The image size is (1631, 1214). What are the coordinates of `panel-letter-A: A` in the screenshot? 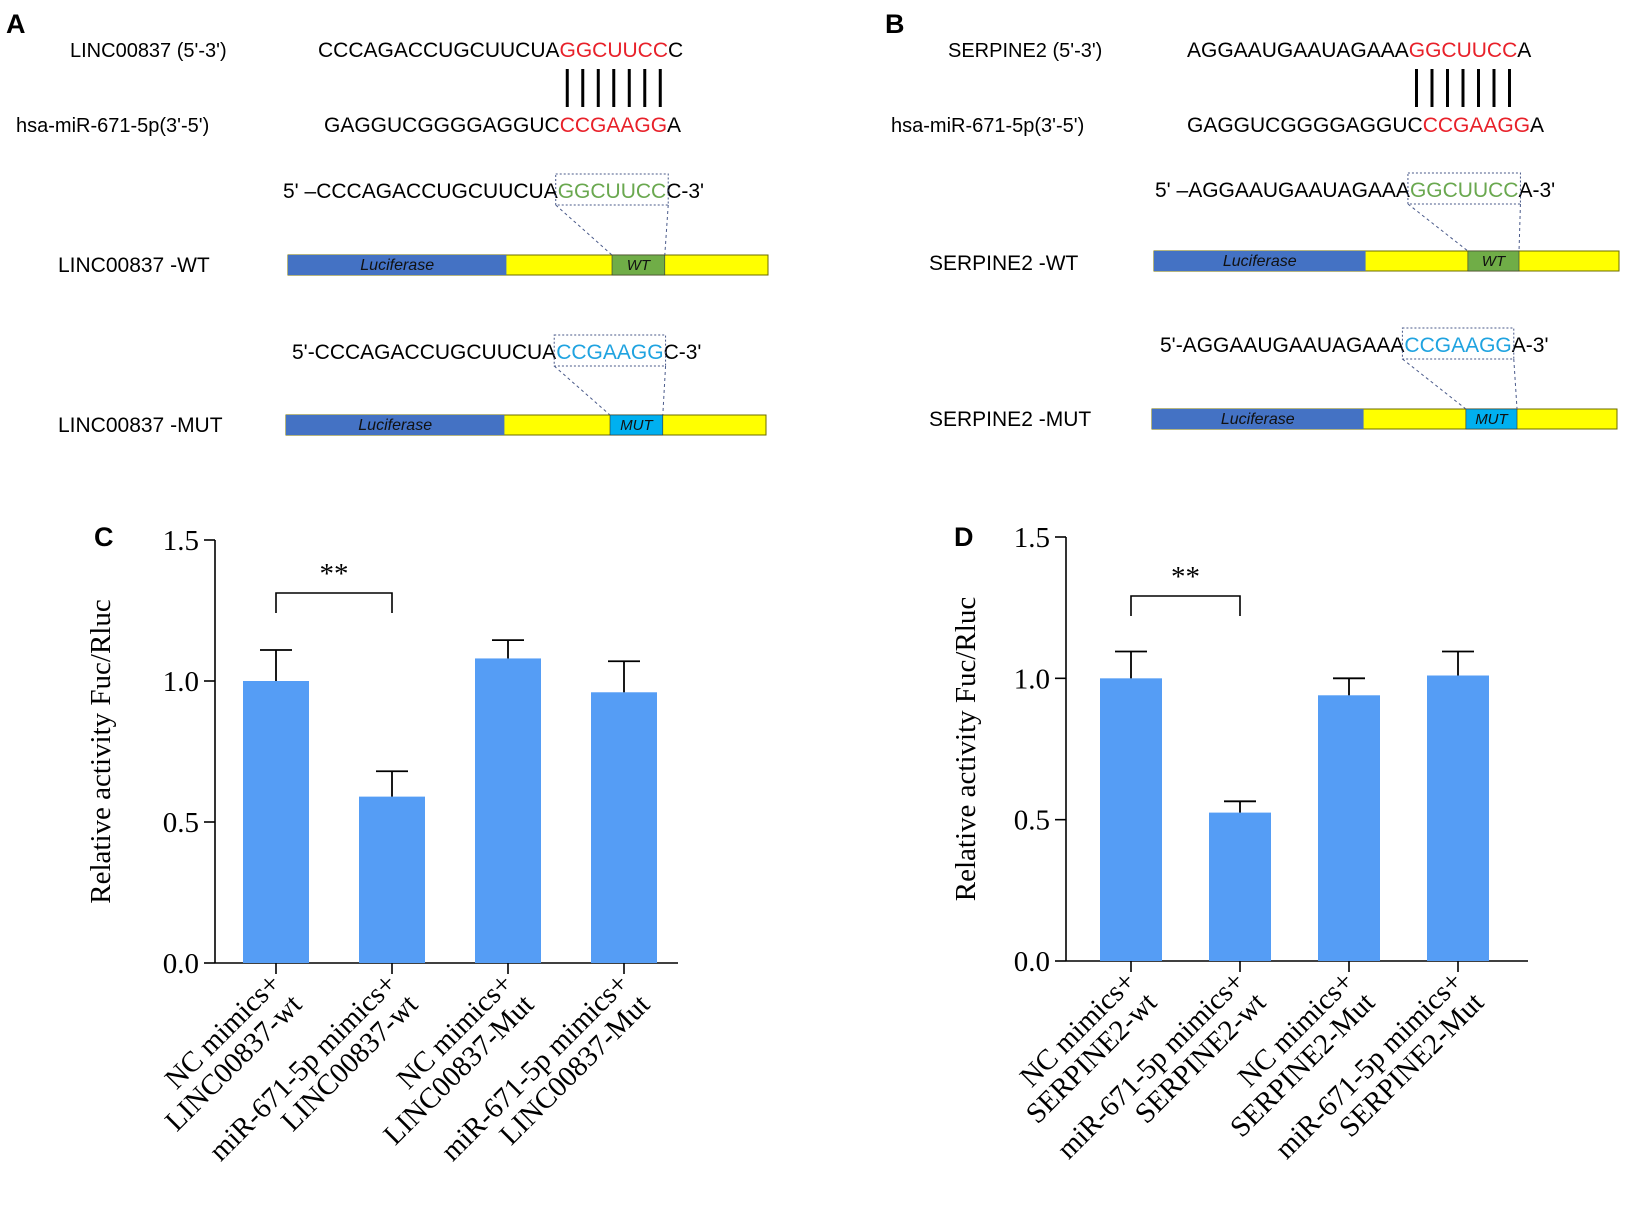 It's located at (16, 24).